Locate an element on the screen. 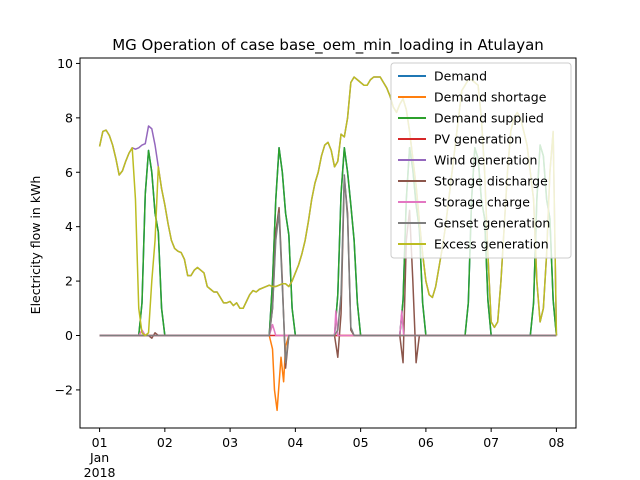  y-axis-label: Electricity flow in kWh is located at coordinates (35, 245).